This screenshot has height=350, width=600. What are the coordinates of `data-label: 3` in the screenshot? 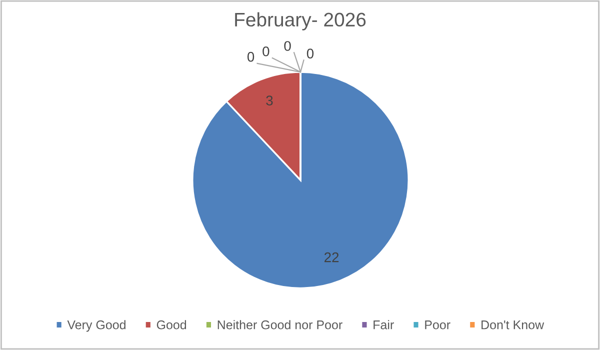 It's located at (269, 101).